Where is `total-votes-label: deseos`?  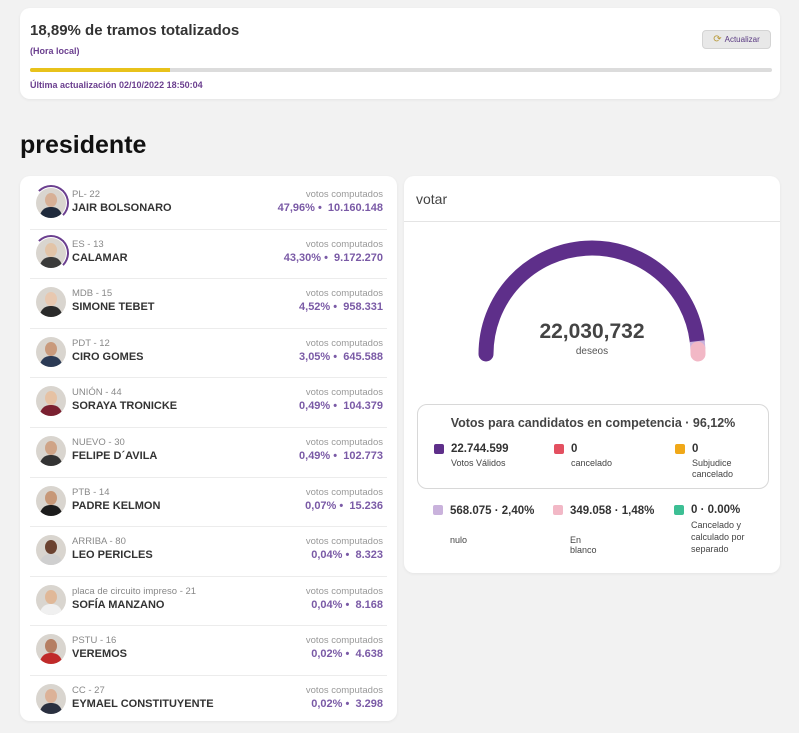
total-votes-label: deseos is located at coordinates (592, 351).